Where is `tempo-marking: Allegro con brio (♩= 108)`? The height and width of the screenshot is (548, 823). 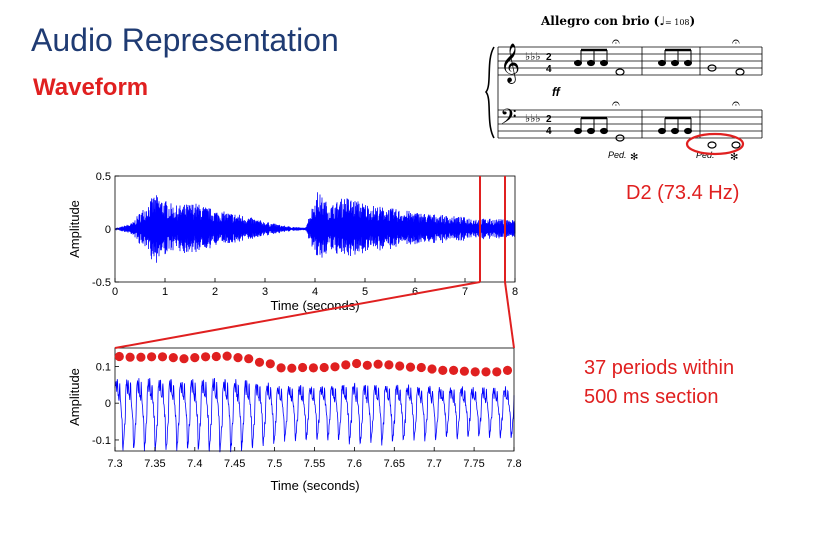
tempo-marking: Allegro con brio (♩= 108) is located at coordinates (618, 21).